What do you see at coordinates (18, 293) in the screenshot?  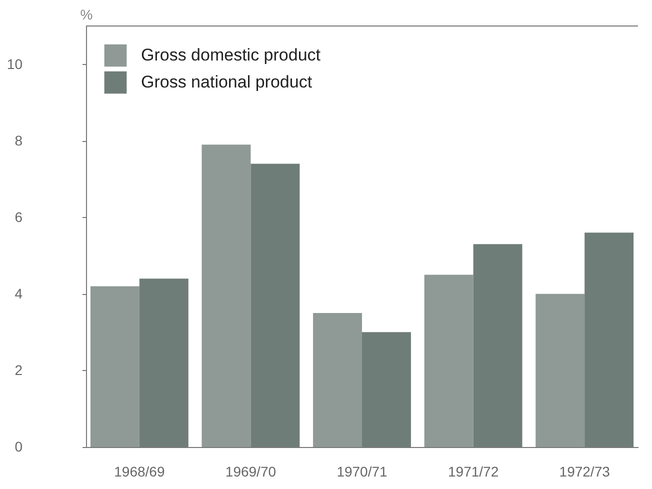 I see `y-tick-label: 4` at bounding box center [18, 293].